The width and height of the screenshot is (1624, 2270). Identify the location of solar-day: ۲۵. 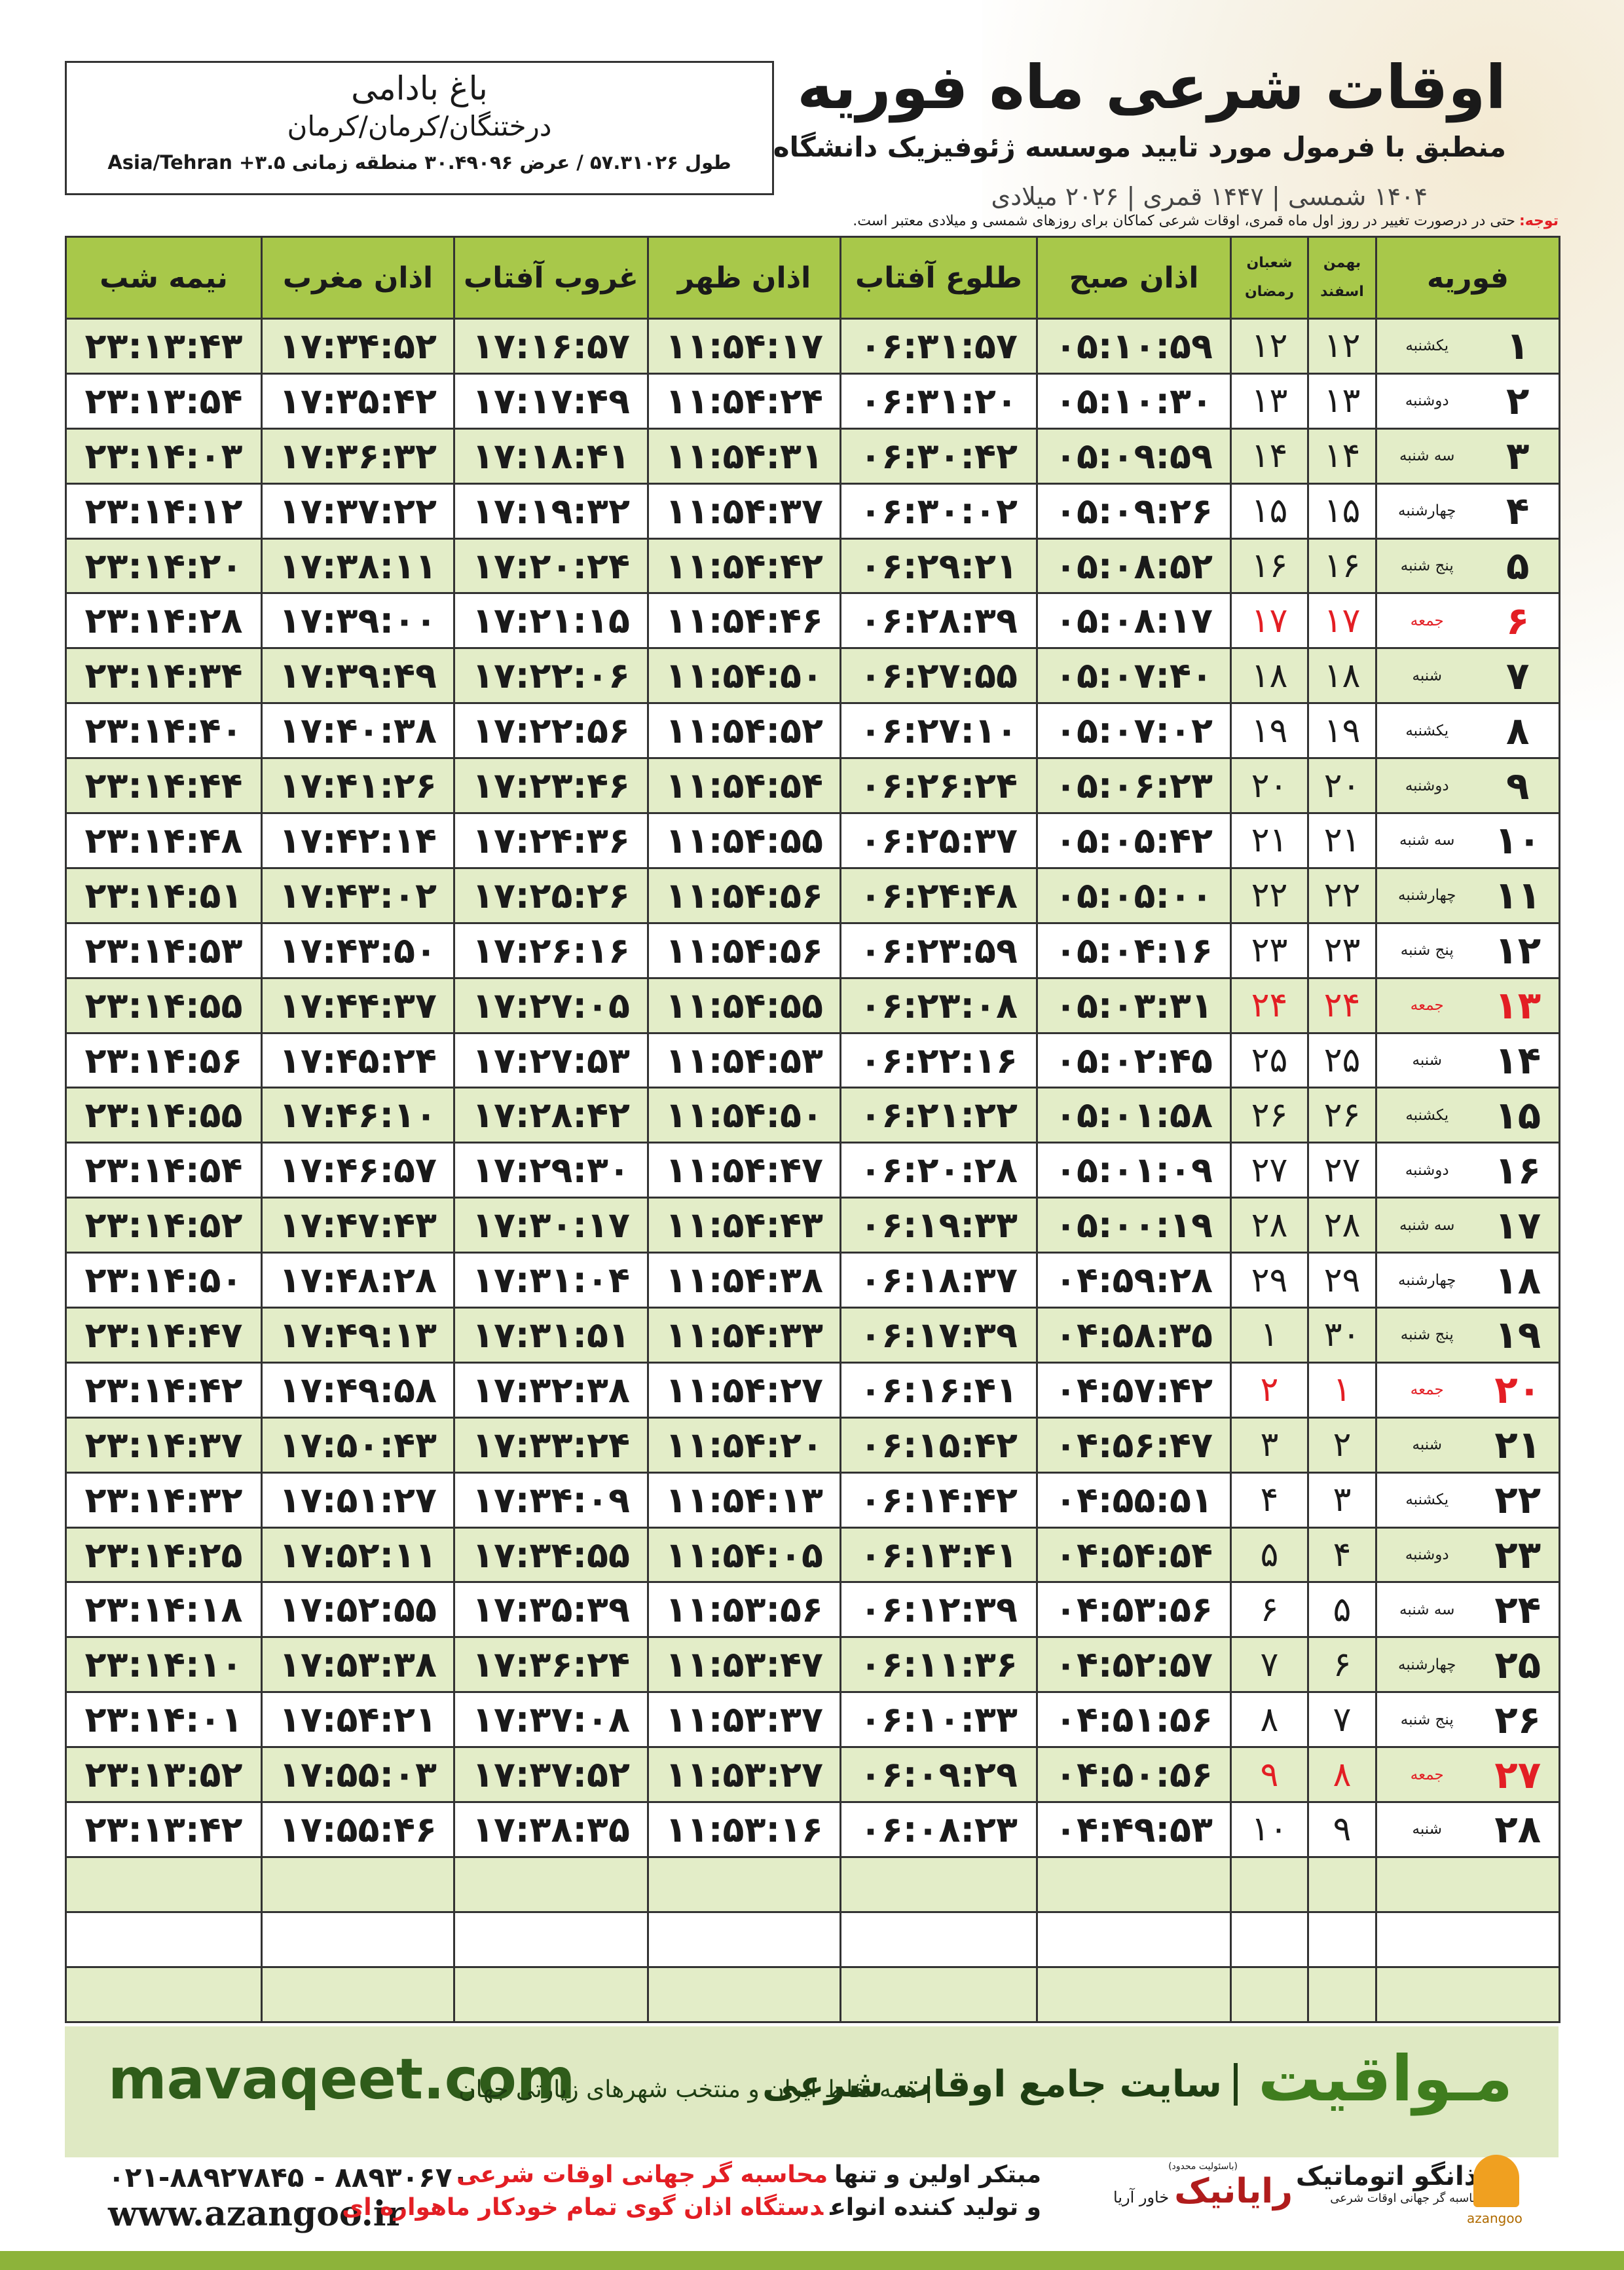
(1342, 1060).